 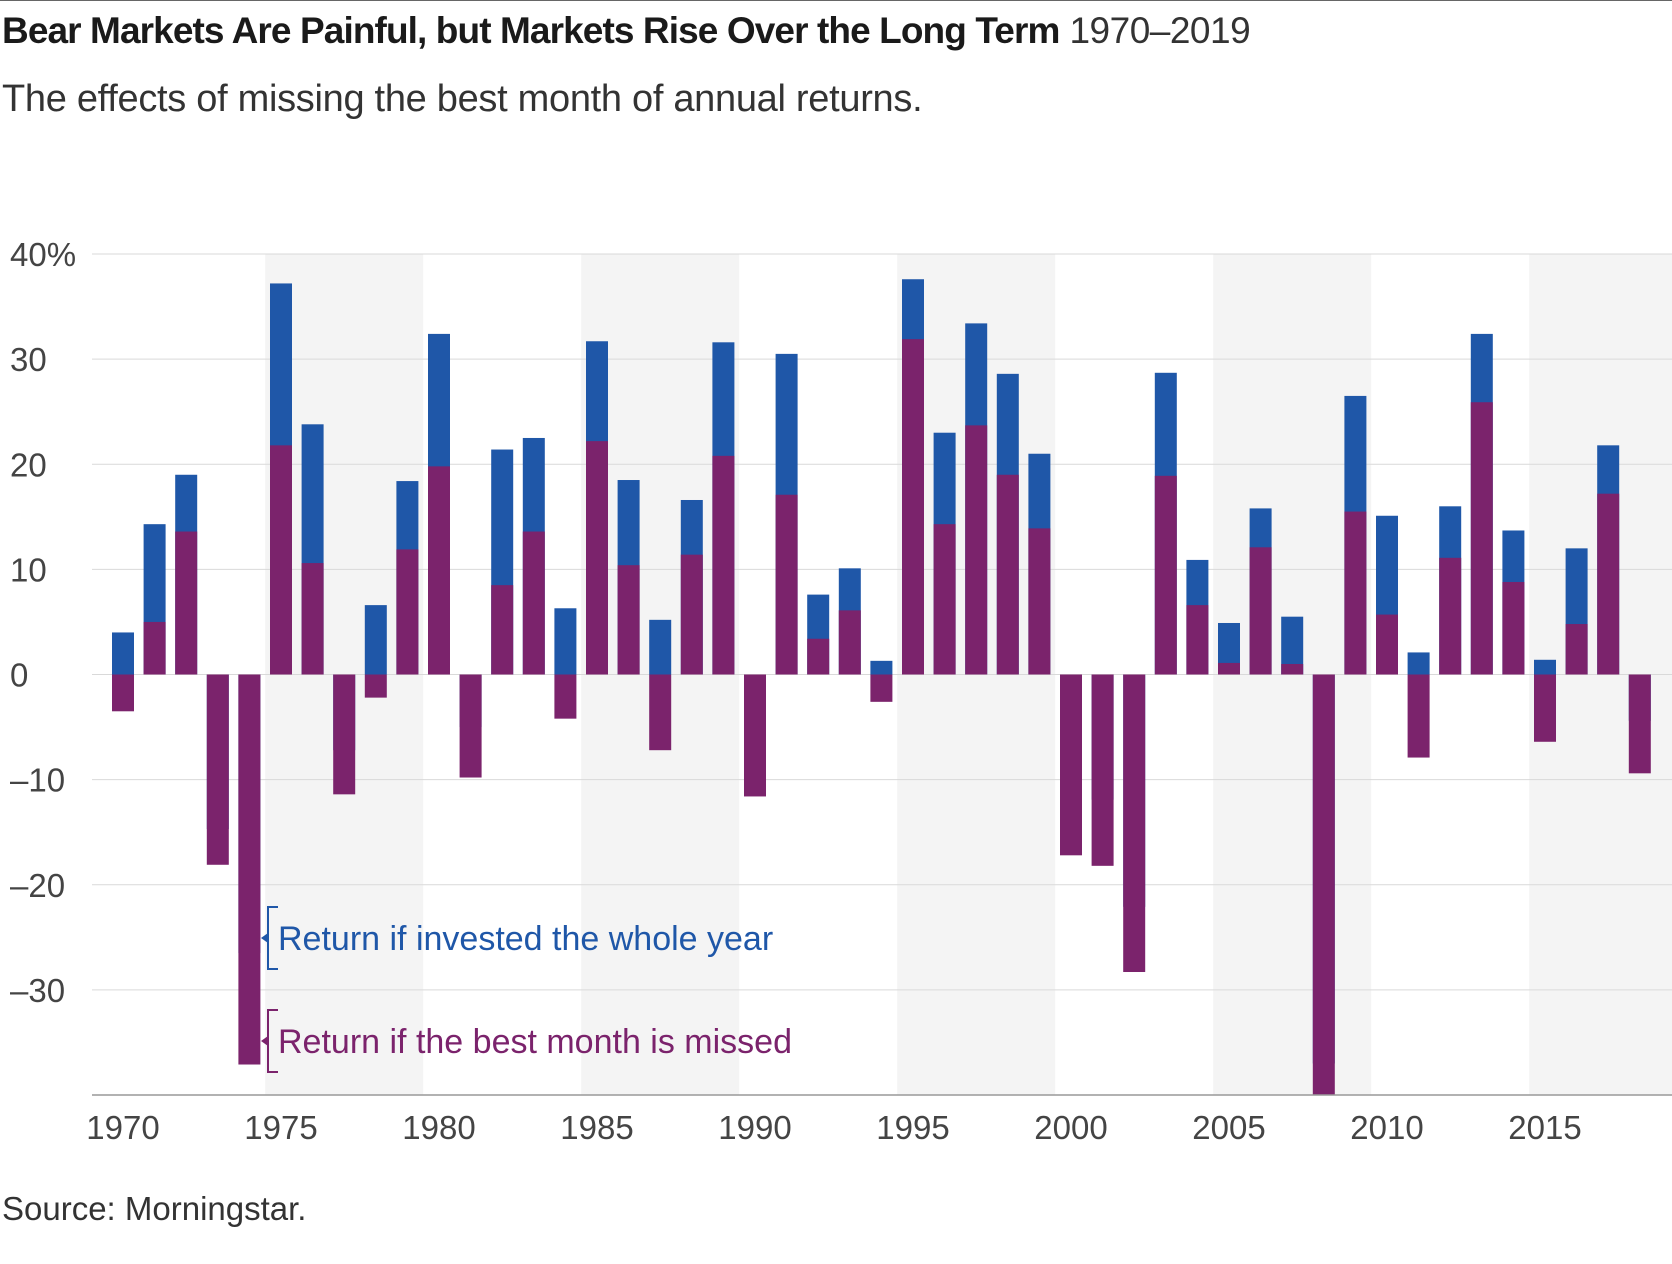 What do you see at coordinates (344, 734) in the screenshot?
I see `best-missed-bar-1977` at bounding box center [344, 734].